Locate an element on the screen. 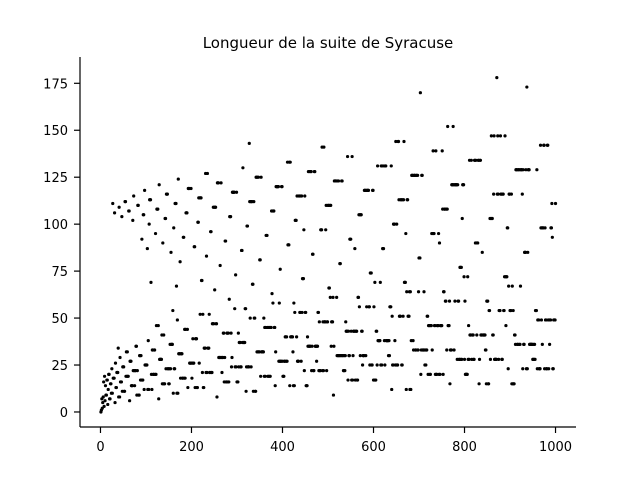 This screenshot has height=480, width=640. x-tick-label: 1000 is located at coordinates (555, 447).